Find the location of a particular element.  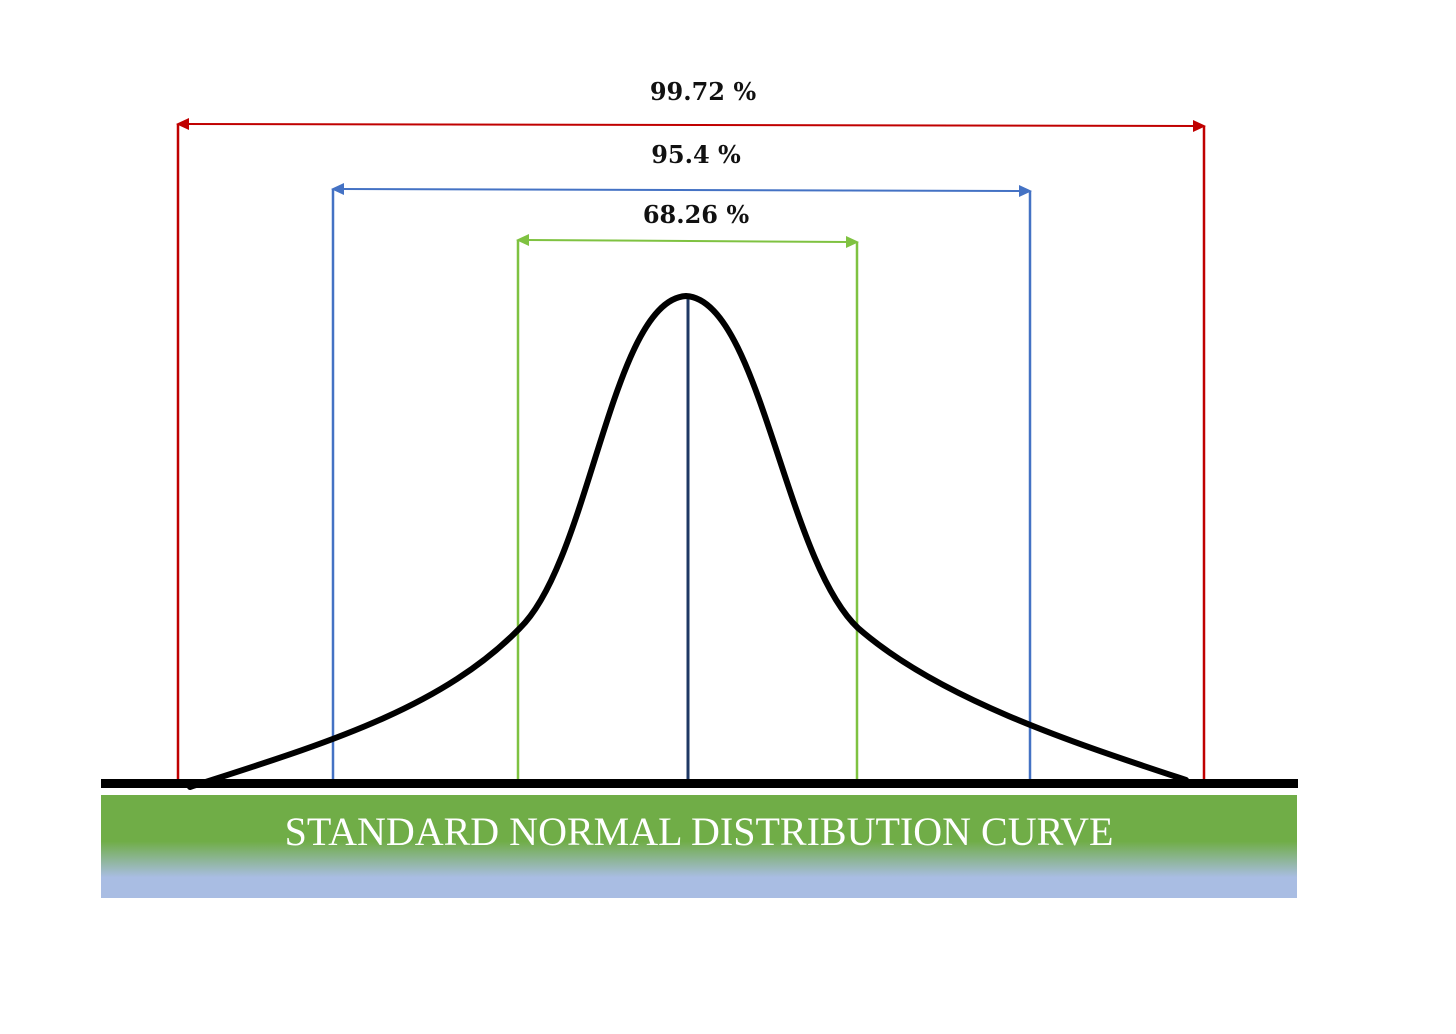

interval-68-26-span-arrow is located at coordinates (687, 241).